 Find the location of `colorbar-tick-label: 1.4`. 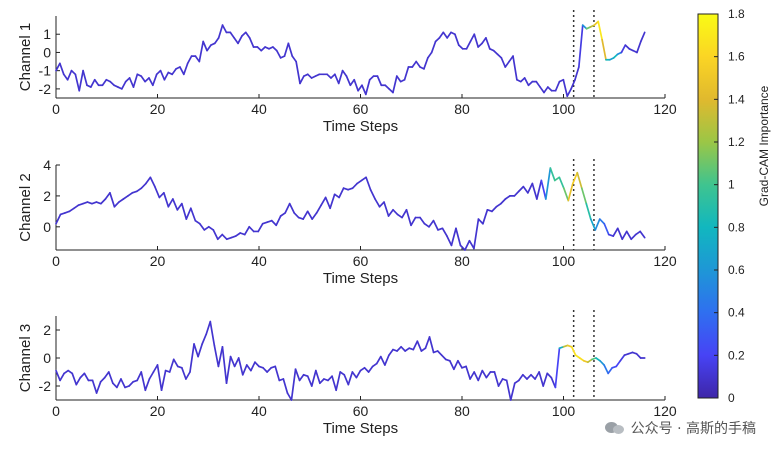

colorbar-tick-label: 1.4 is located at coordinates (736, 99).